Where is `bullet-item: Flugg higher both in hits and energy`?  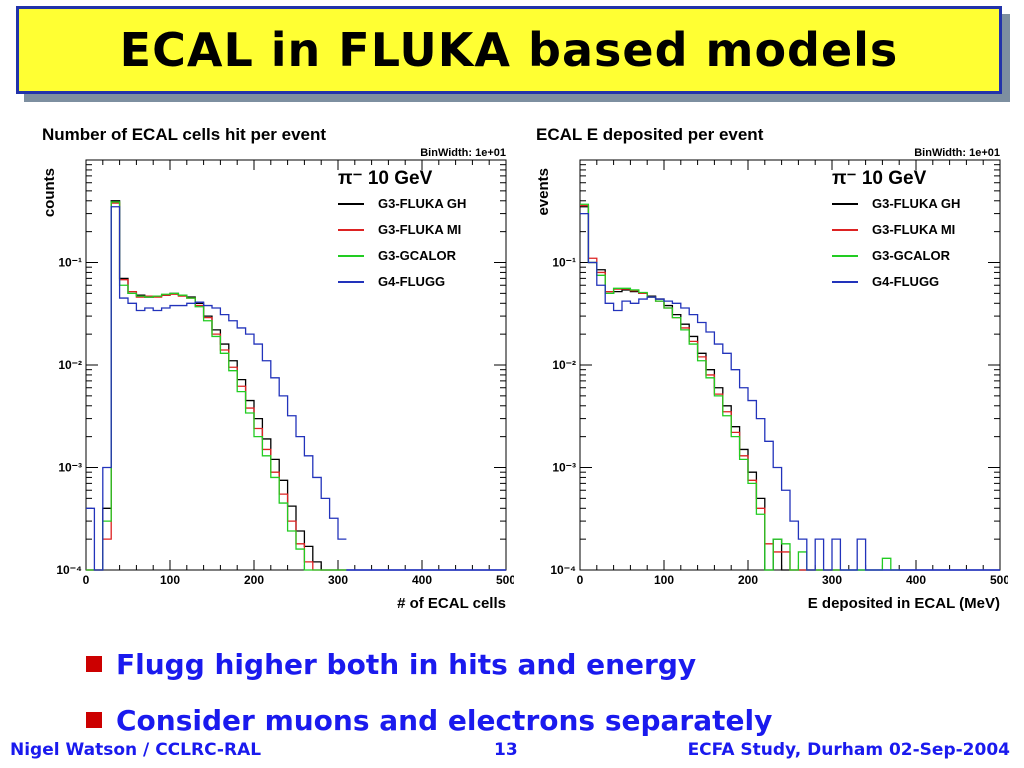
bullet-item: Flugg higher both in hits and energy is located at coordinates (429, 664).